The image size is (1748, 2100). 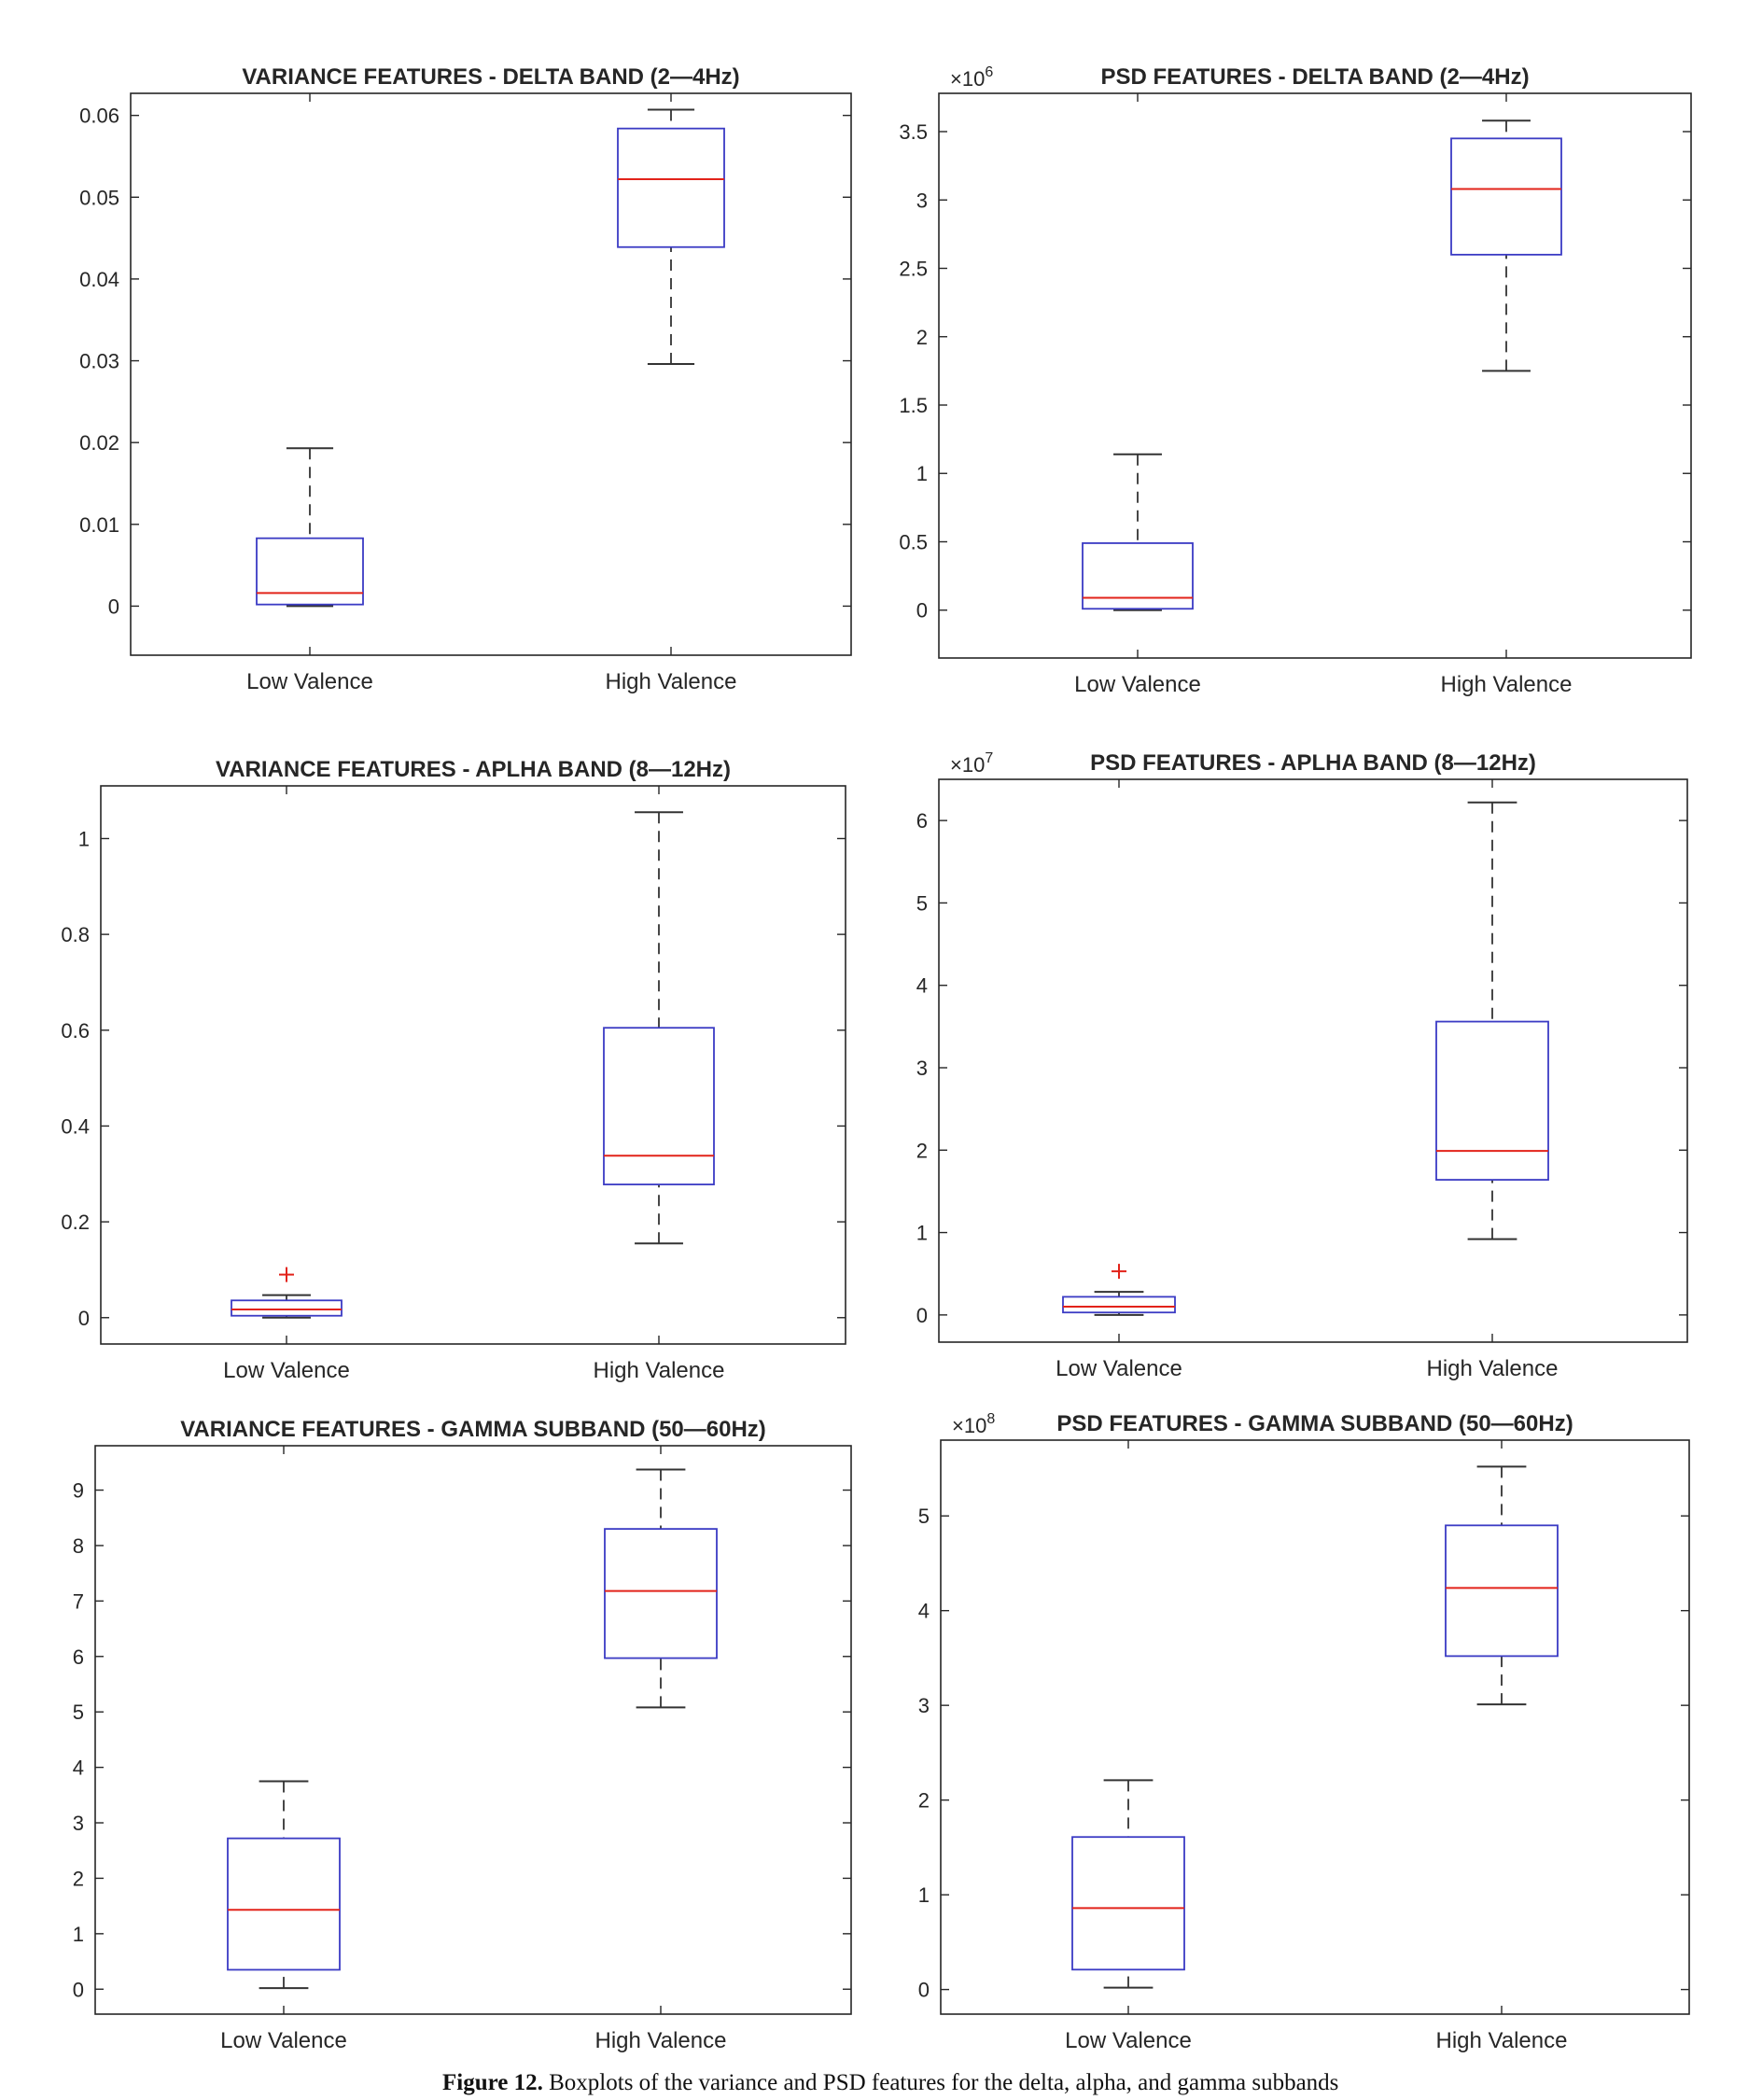 I want to click on chart-title: PSD FEATURES - DELTA BAND (2—4Hz), so click(x=1314, y=77).